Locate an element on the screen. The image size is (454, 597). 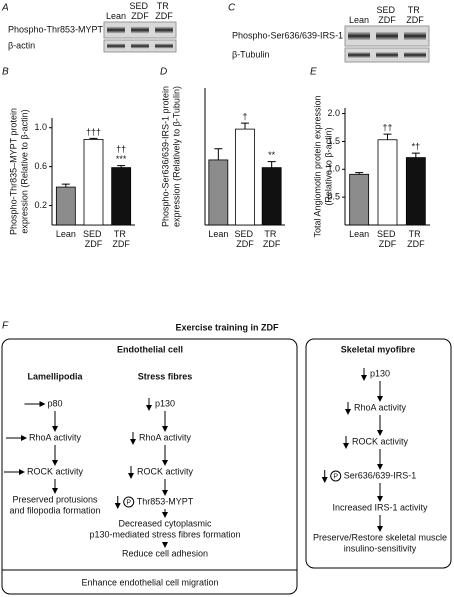
y-tick-label: 0.5 is located at coordinates (333, 197).